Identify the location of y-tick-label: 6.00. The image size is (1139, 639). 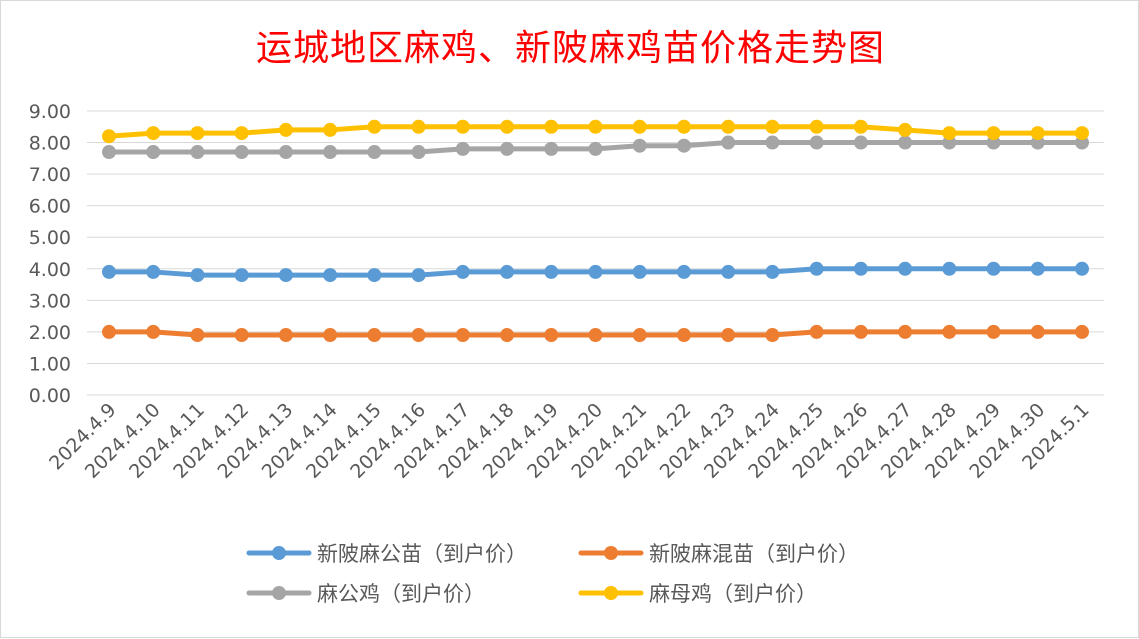
(50, 207).